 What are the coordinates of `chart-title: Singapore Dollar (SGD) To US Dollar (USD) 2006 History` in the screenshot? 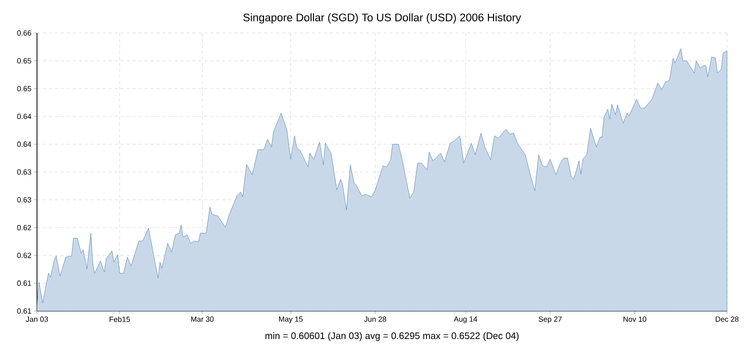 It's located at (382, 18).